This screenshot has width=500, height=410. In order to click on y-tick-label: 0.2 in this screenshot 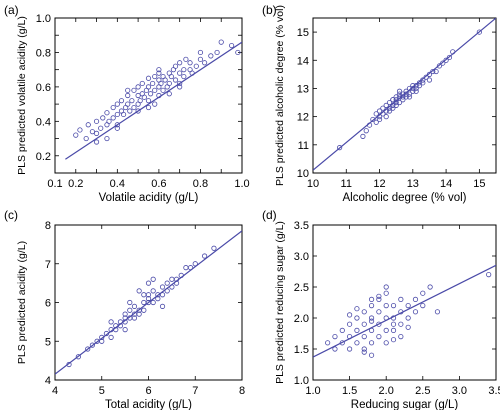, I will do `click(43, 157)`.